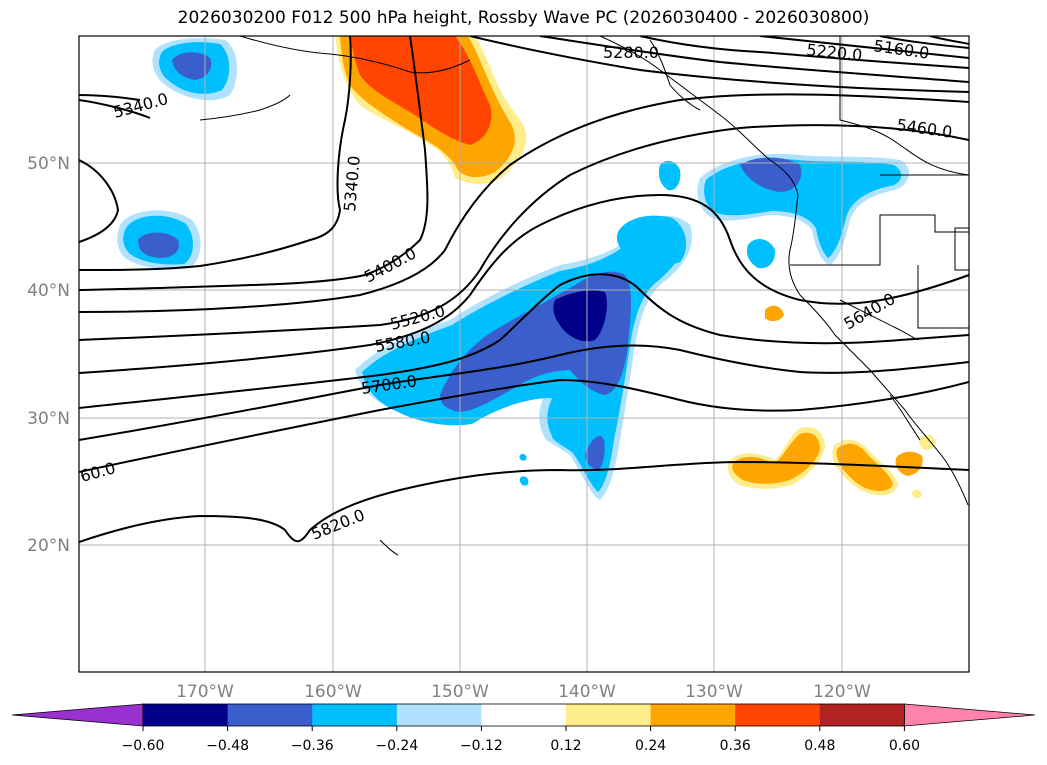  Describe the element at coordinates (352, 183) in the screenshot. I see `contour-label-5340-north: 5340.0` at that location.